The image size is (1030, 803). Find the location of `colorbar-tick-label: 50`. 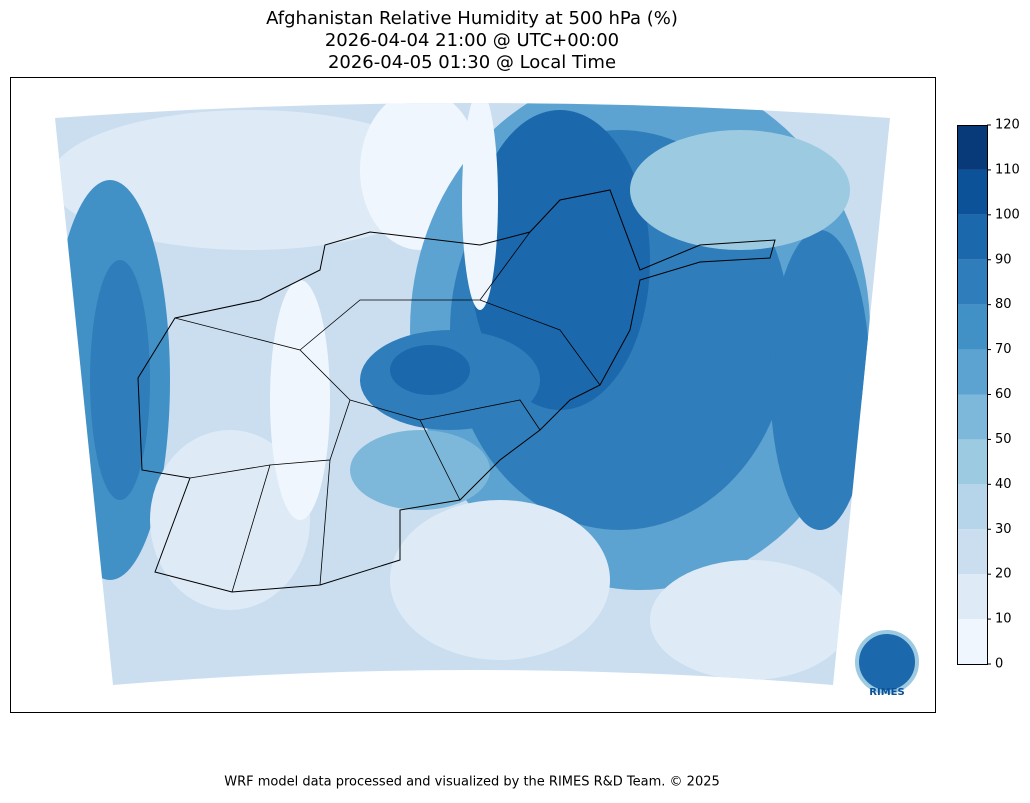

colorbar-tick-label: 50 is located at coordinates (1003, 439).